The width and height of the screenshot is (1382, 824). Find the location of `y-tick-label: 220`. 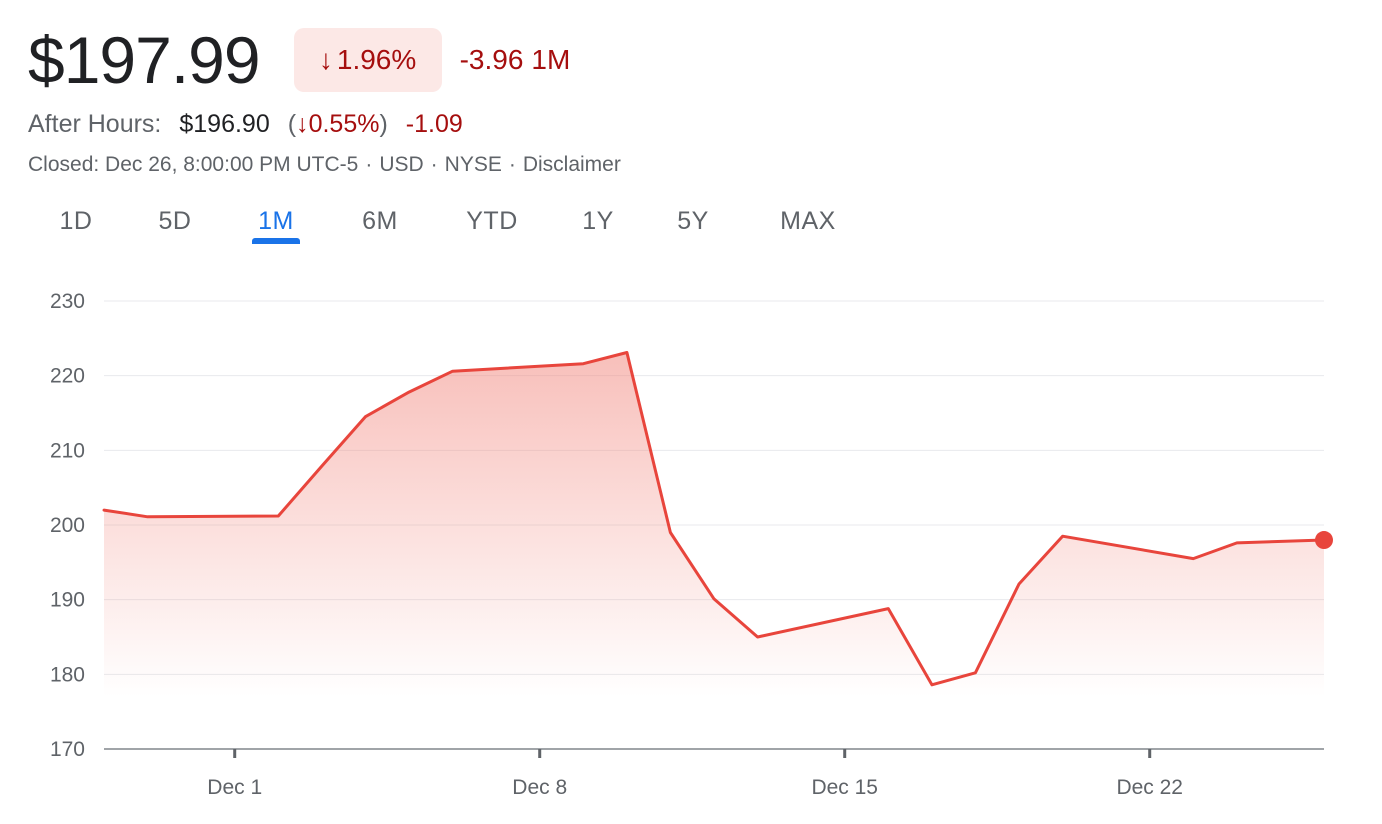

y-tick-label: 220 is located at coordinates (67, 376).